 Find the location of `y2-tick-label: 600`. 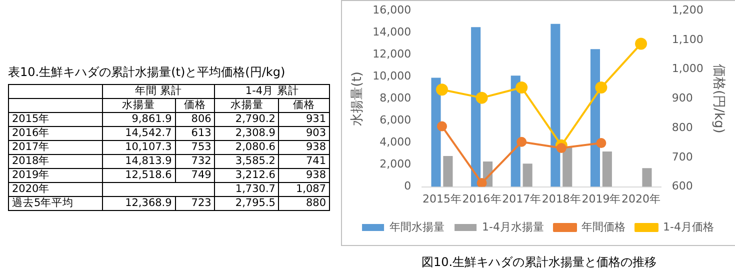

y2-tick-label: 600 is located at coordinates (682, 186).